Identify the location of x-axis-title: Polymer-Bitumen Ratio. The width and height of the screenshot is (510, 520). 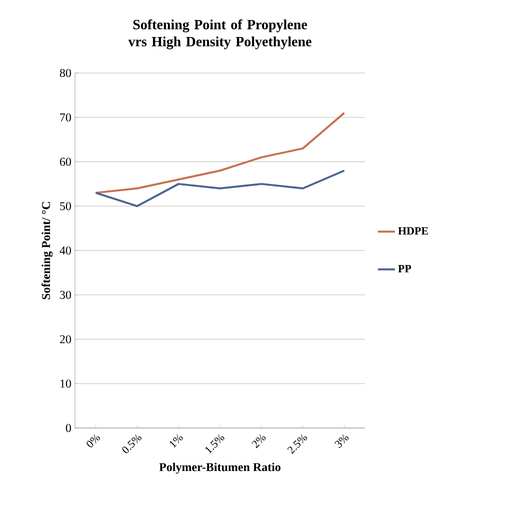
(219, 468).